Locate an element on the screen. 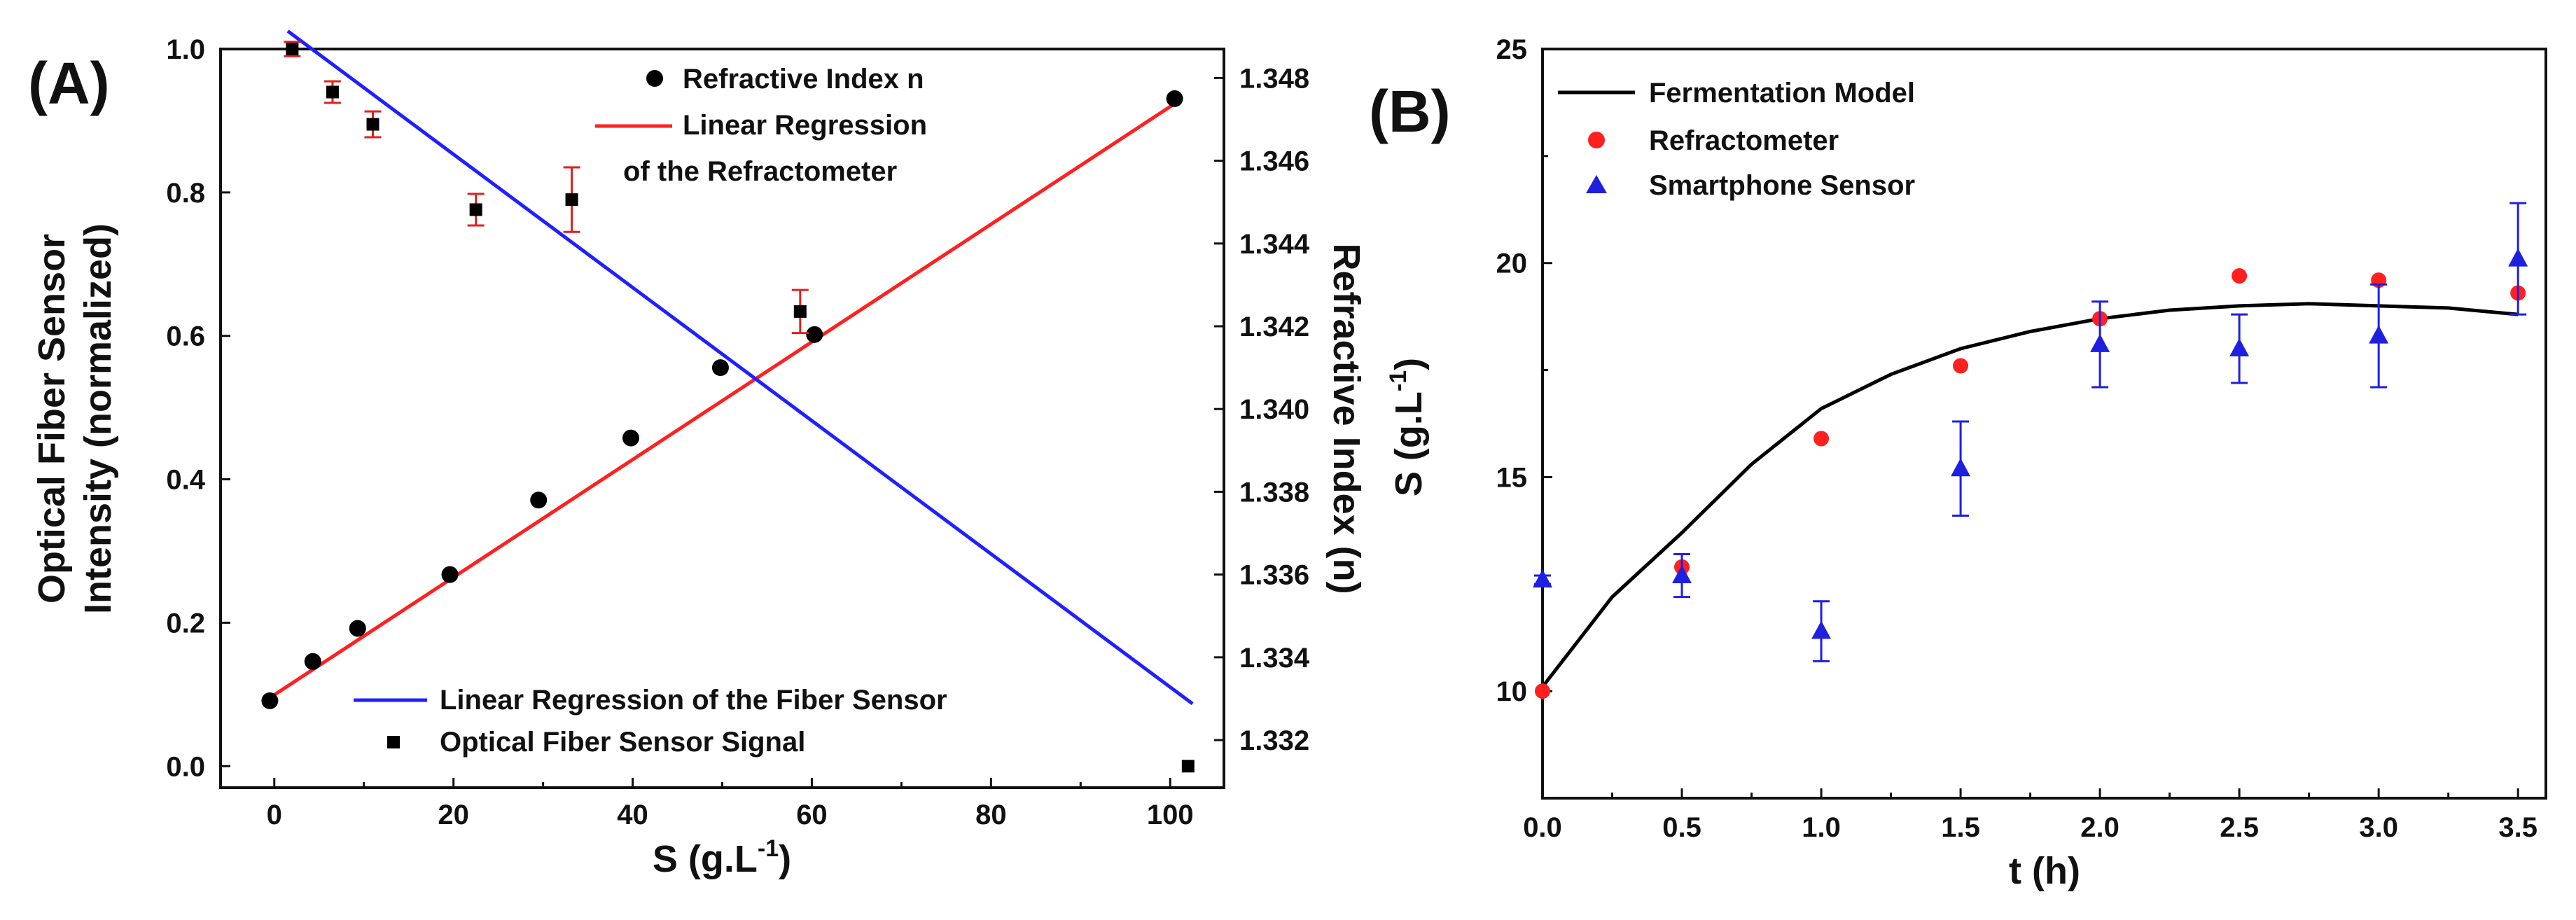  legend-smartphone-marker is located at coordinates (1596, 184).